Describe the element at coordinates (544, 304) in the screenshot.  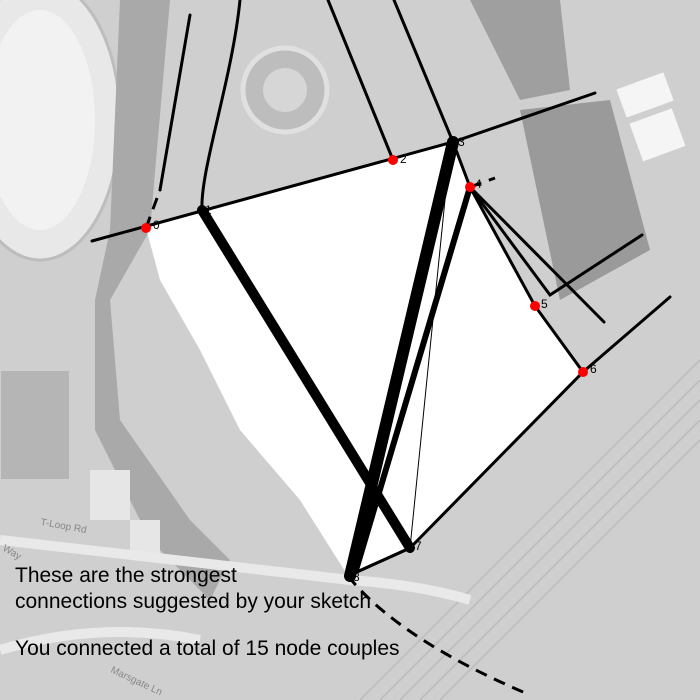
I see `node-label-5: 5` at that location.